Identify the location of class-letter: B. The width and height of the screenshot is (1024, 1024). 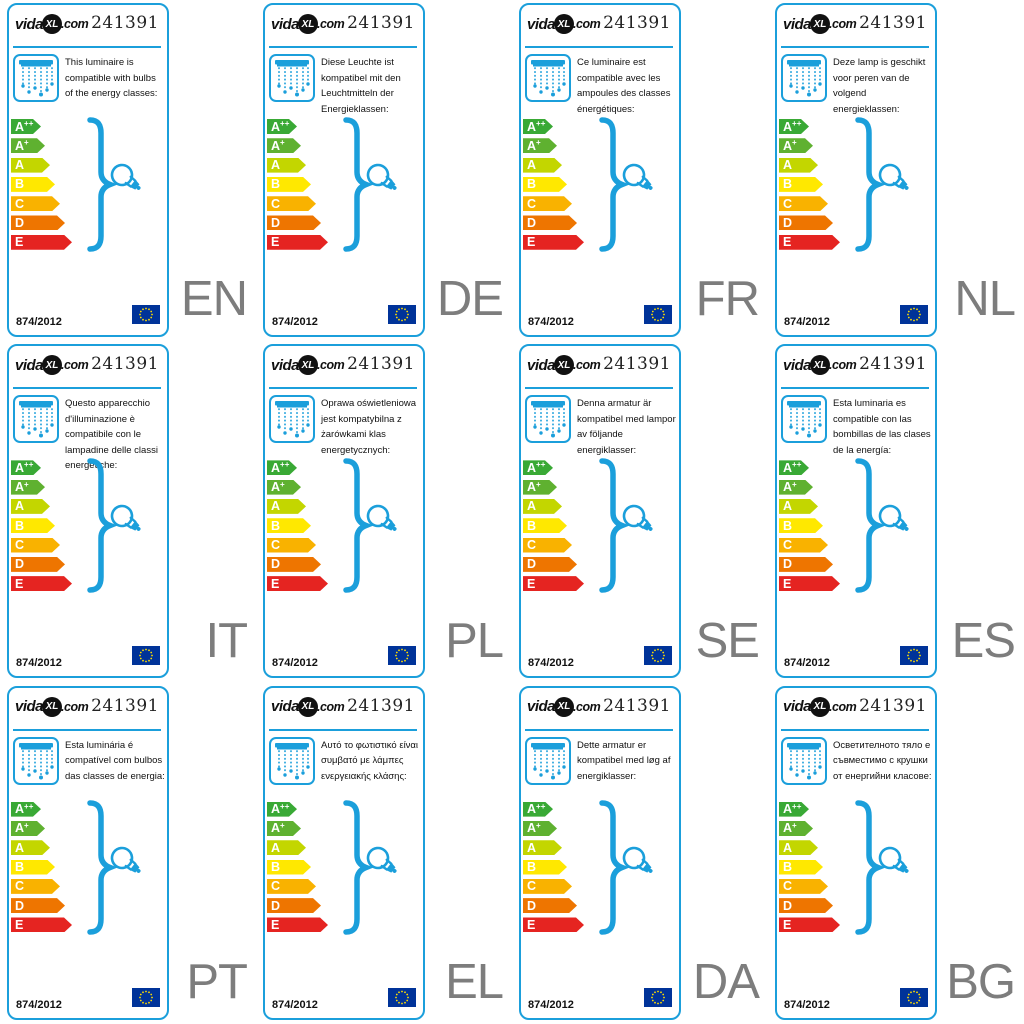
(276, 867).